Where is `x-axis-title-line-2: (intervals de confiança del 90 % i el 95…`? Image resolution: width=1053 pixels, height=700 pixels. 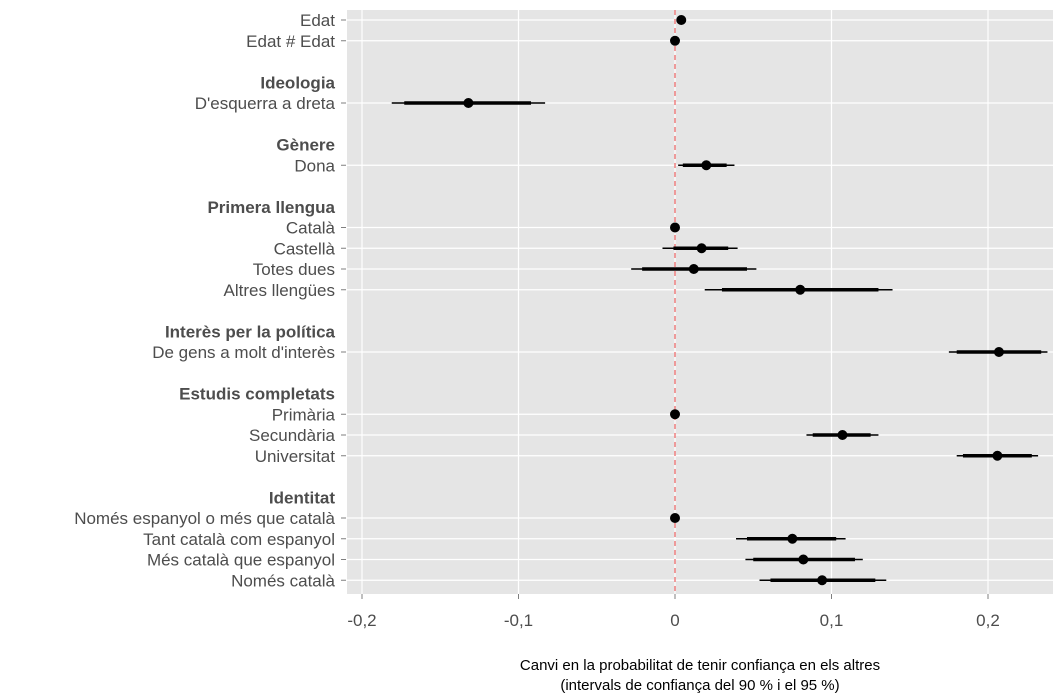 x-axis-title-line-2: (intervals de confiança del 90 % i el 95… is located at coordinates (699, 685).